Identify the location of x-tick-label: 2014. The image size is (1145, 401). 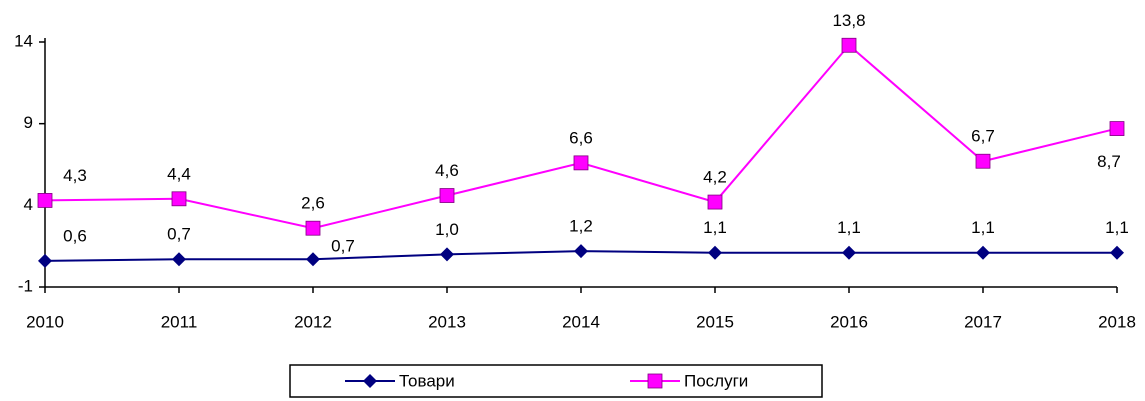
(581, 321).